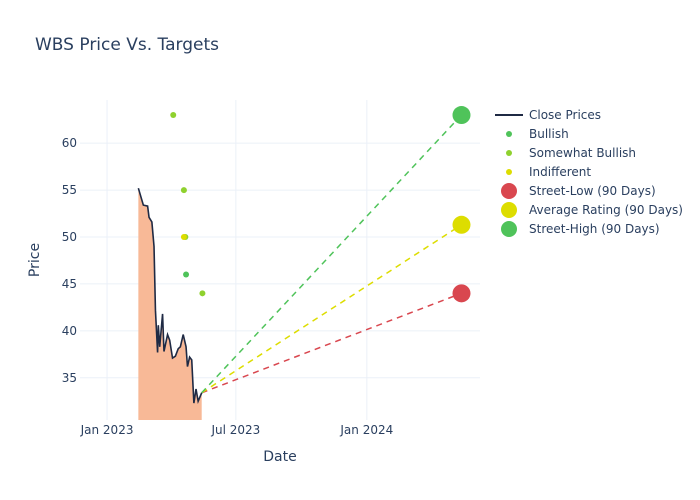 The height and width of the screenshot is (500, 700). What do you see at coordinates (592, 191) in the screenshot?
I see `legend-label: Street-Low (90 Days)` at bounding box center [592, 191].